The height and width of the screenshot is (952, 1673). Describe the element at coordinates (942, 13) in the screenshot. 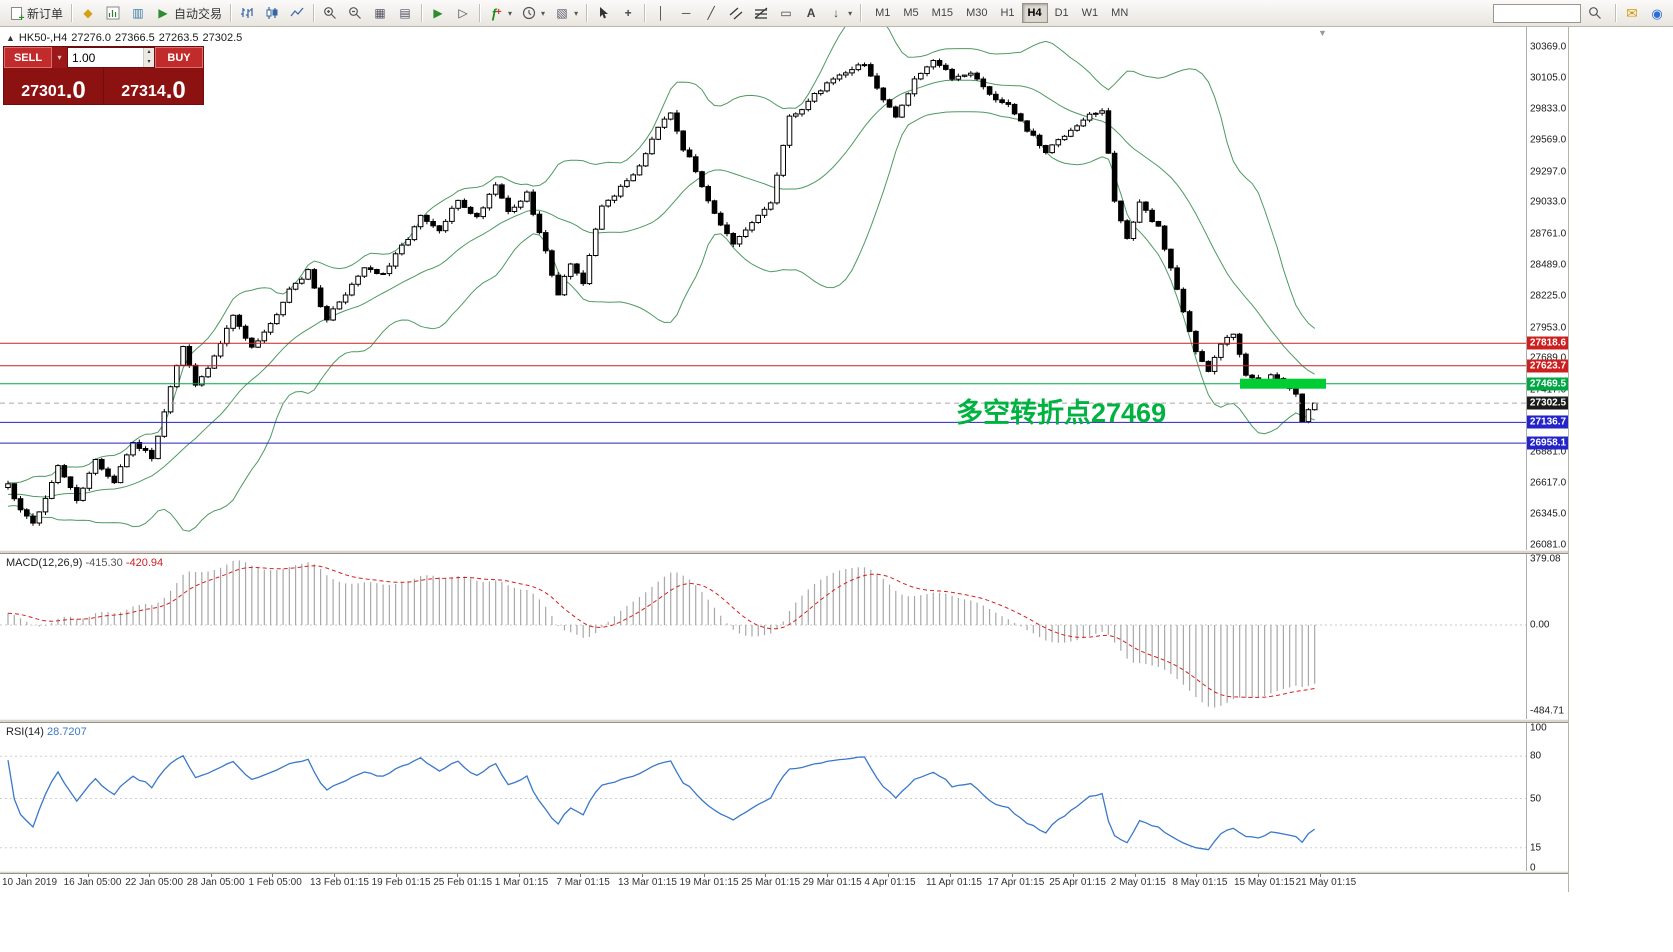

I see `timeframe-button-m15: M15` at that location.